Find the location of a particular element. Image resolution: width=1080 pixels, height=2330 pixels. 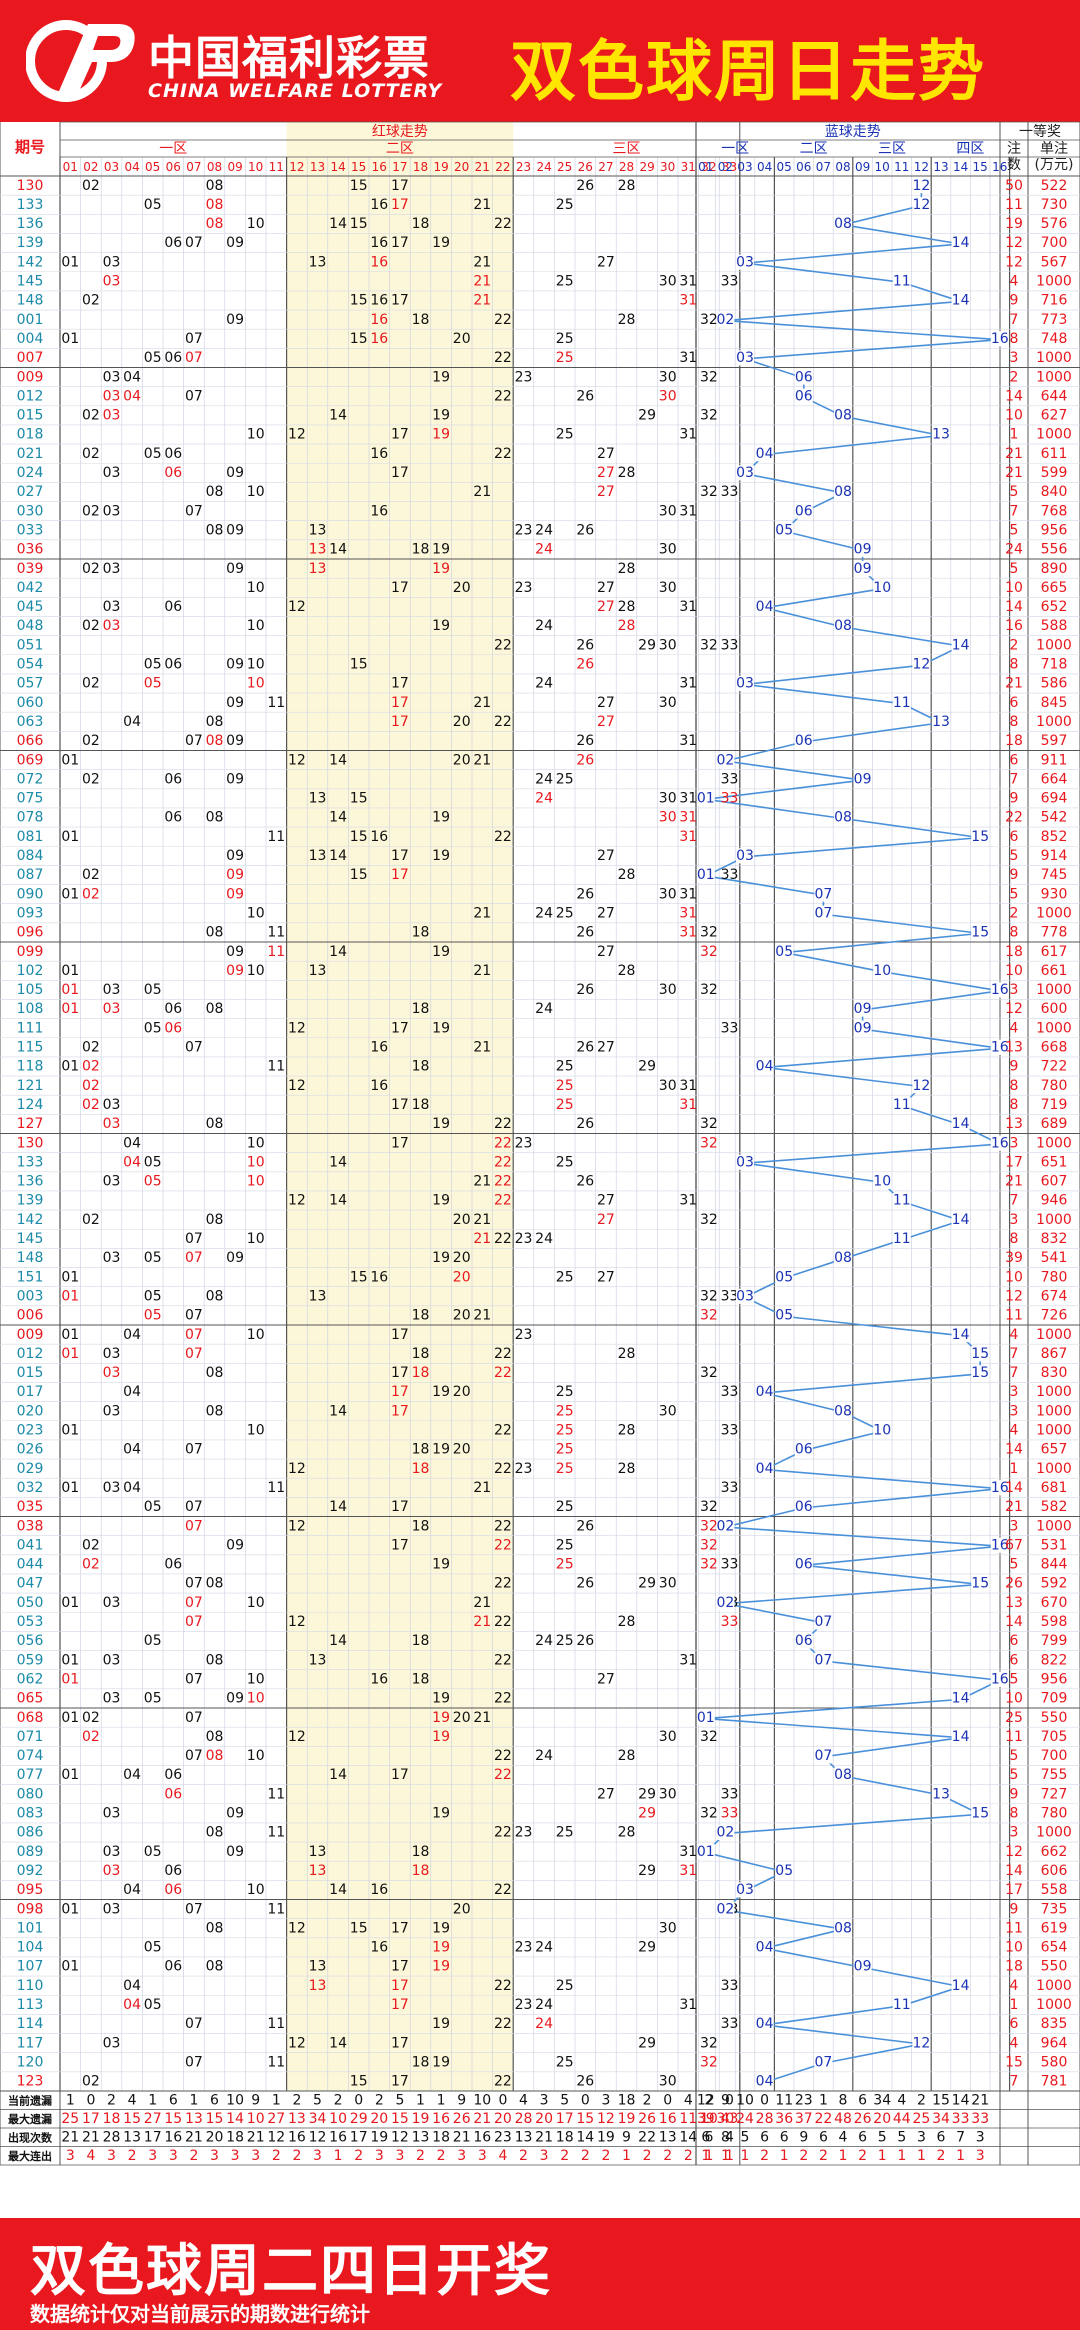

red-ball-number: 08 is located at coordinates (215, 1756).